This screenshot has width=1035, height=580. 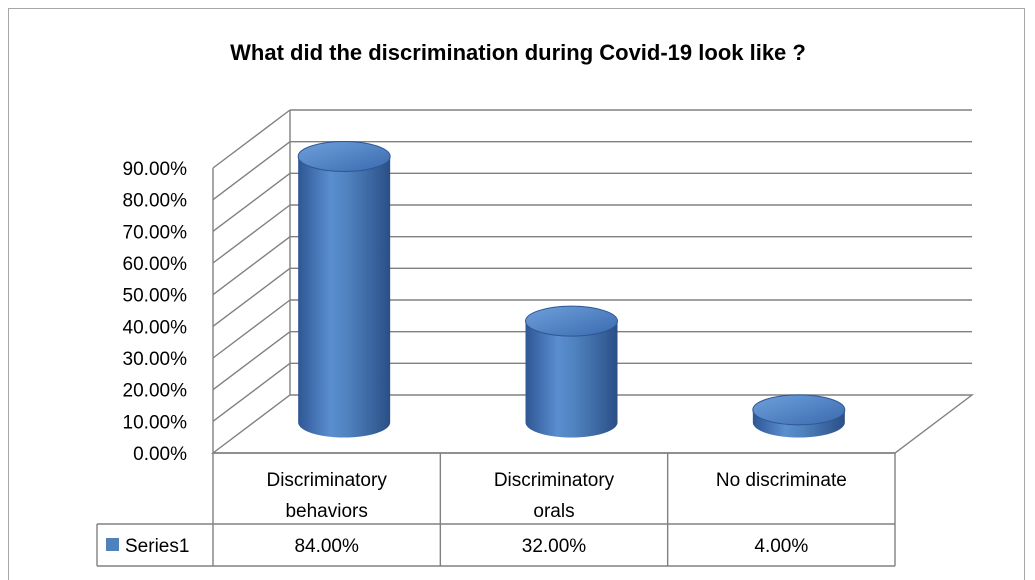 What do you see at coordinates (155, 391) in the screenshot?
I see `y-tick-label: 20.00%` at bounding box center [155, 391].